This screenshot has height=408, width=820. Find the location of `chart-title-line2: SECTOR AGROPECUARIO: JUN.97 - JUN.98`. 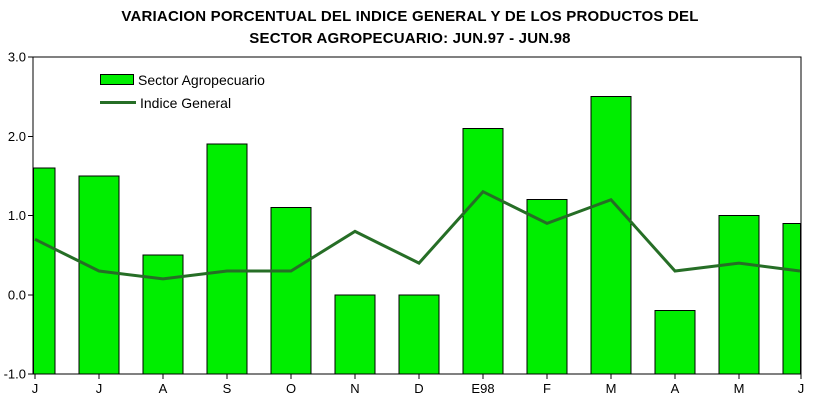

chart-title-line2: SECTOR AGROPECUARIO: JUN.97 - JUN.98 is located at coordinates (410, 38).